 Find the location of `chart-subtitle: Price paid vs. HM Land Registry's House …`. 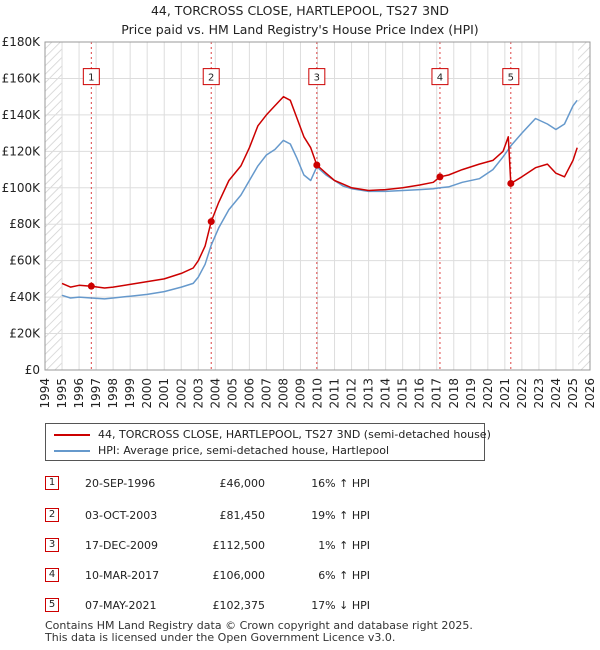

chart-subtitle: Price paid vs. HM Land Registry's House … is located at coordinates (299, 29).